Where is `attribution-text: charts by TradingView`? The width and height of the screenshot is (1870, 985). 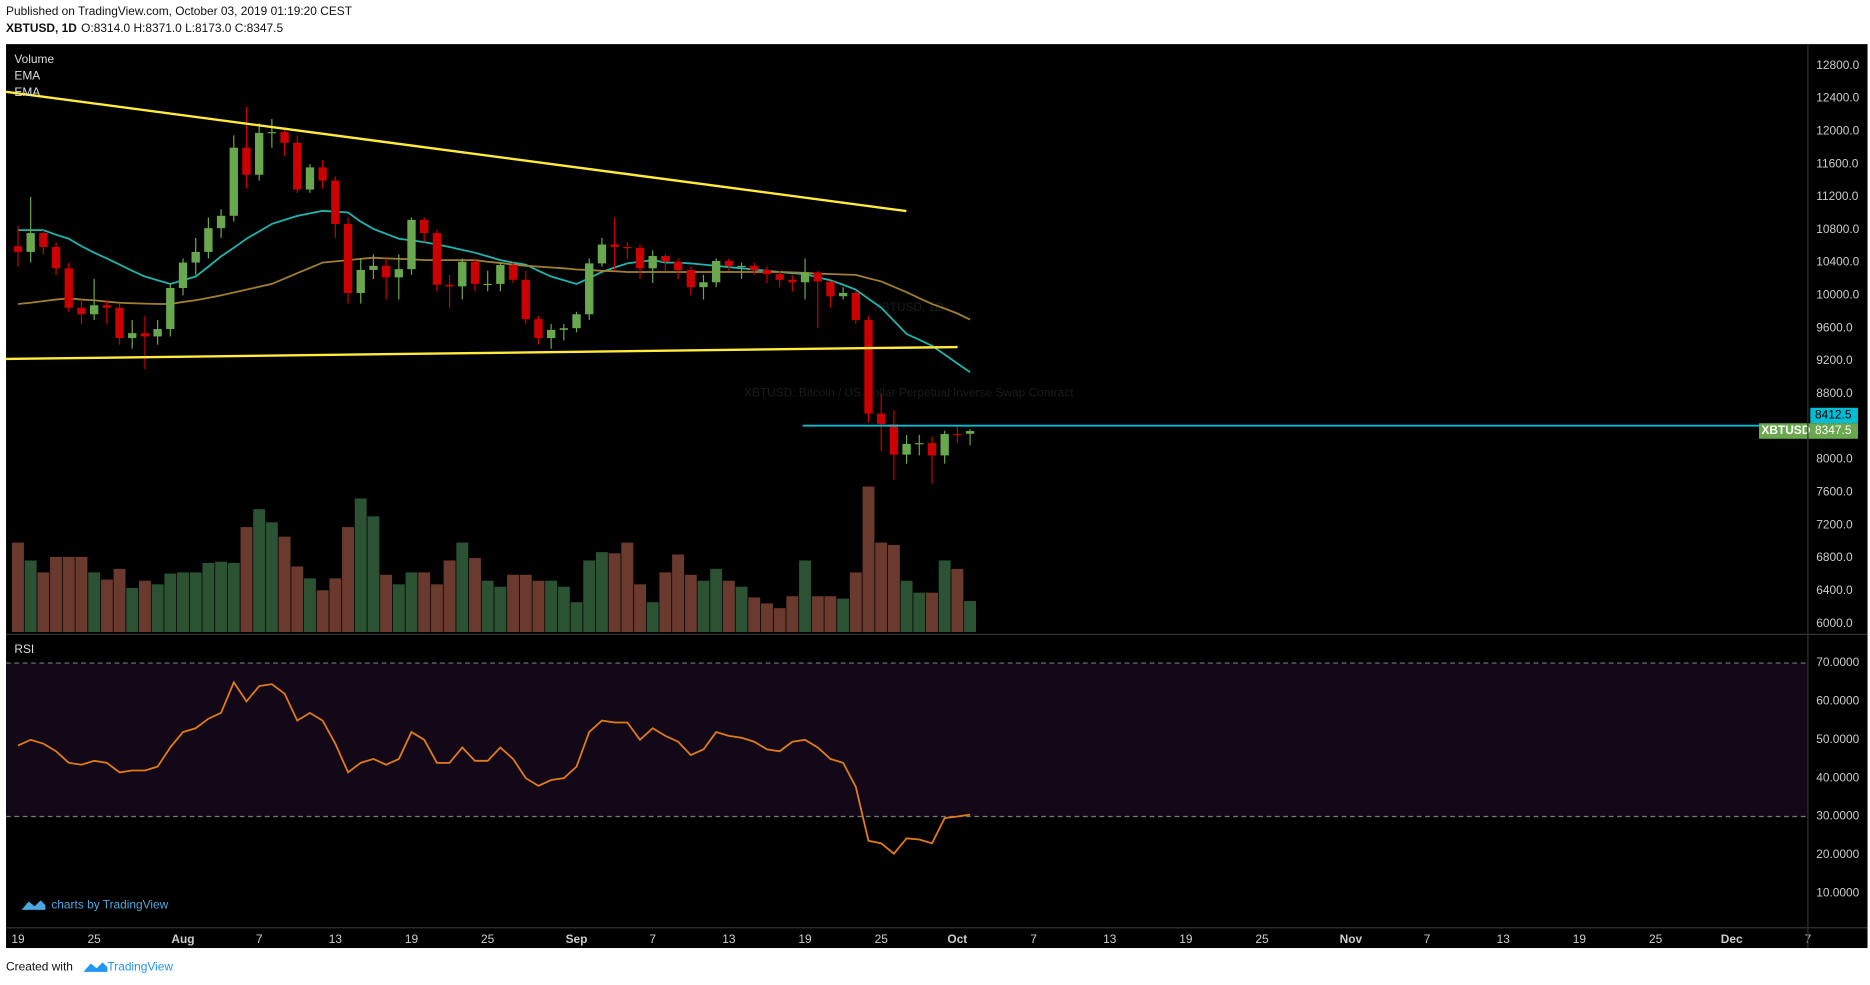
attribution-text: charts by TradingView is located at coordinates (109, 904).